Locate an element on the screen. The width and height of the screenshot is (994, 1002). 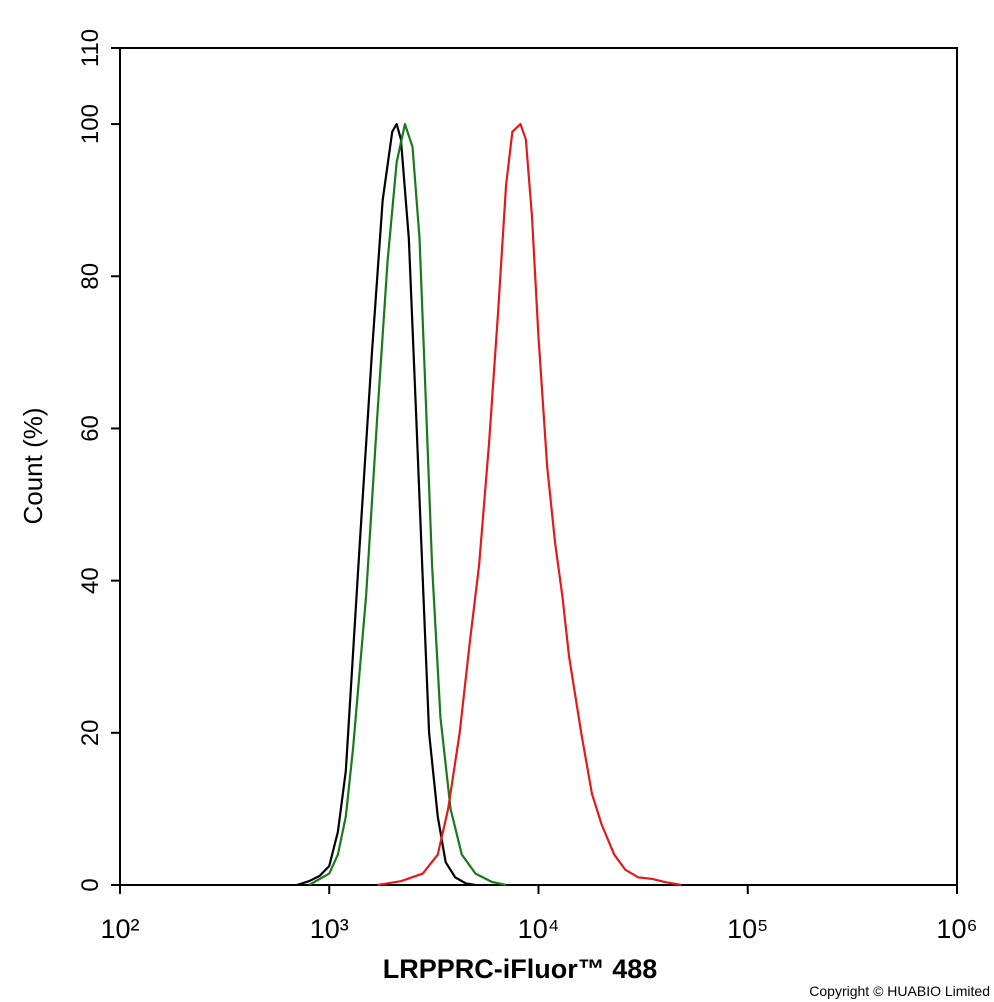
x-tick-label: 10⁶ is located at coordinates (956, 929).